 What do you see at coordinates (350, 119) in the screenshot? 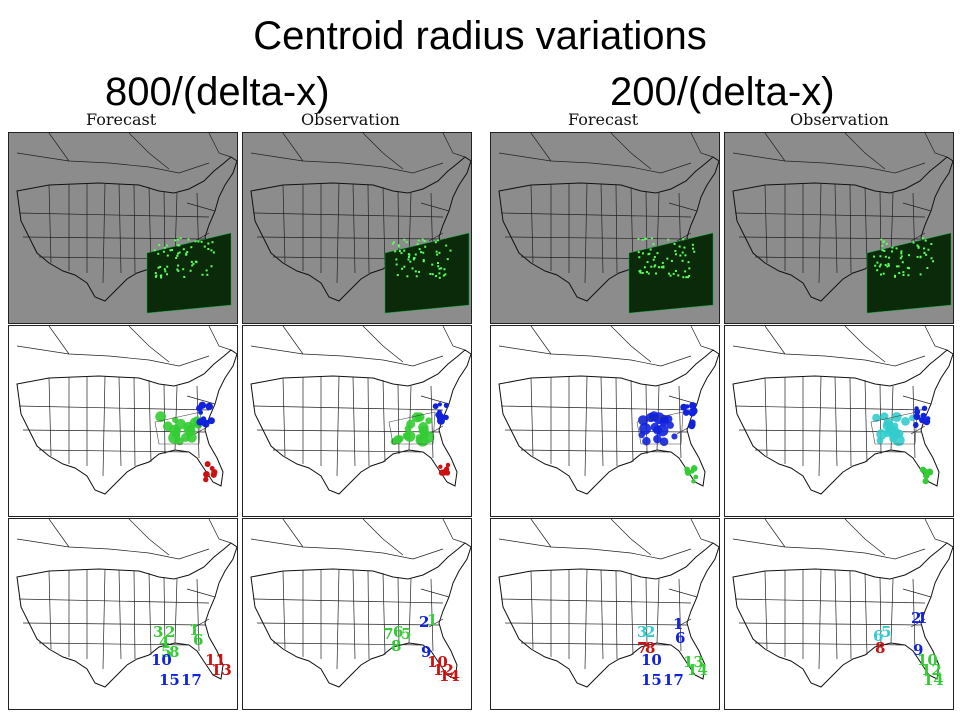
I see `column-label-observation-left: Observation` at bounding box center [350, 119].